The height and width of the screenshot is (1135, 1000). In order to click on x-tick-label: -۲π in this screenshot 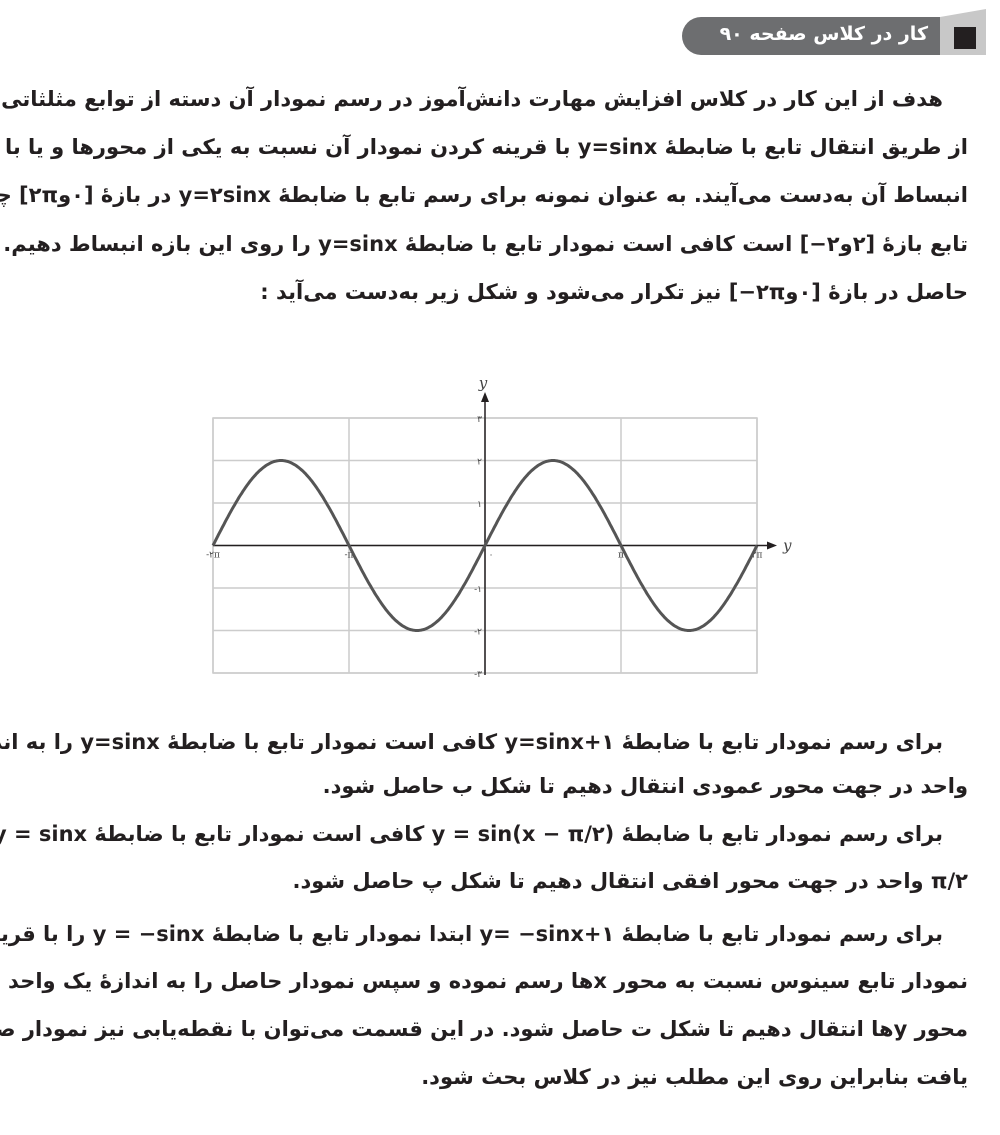, I will do `click(213, 556)`.